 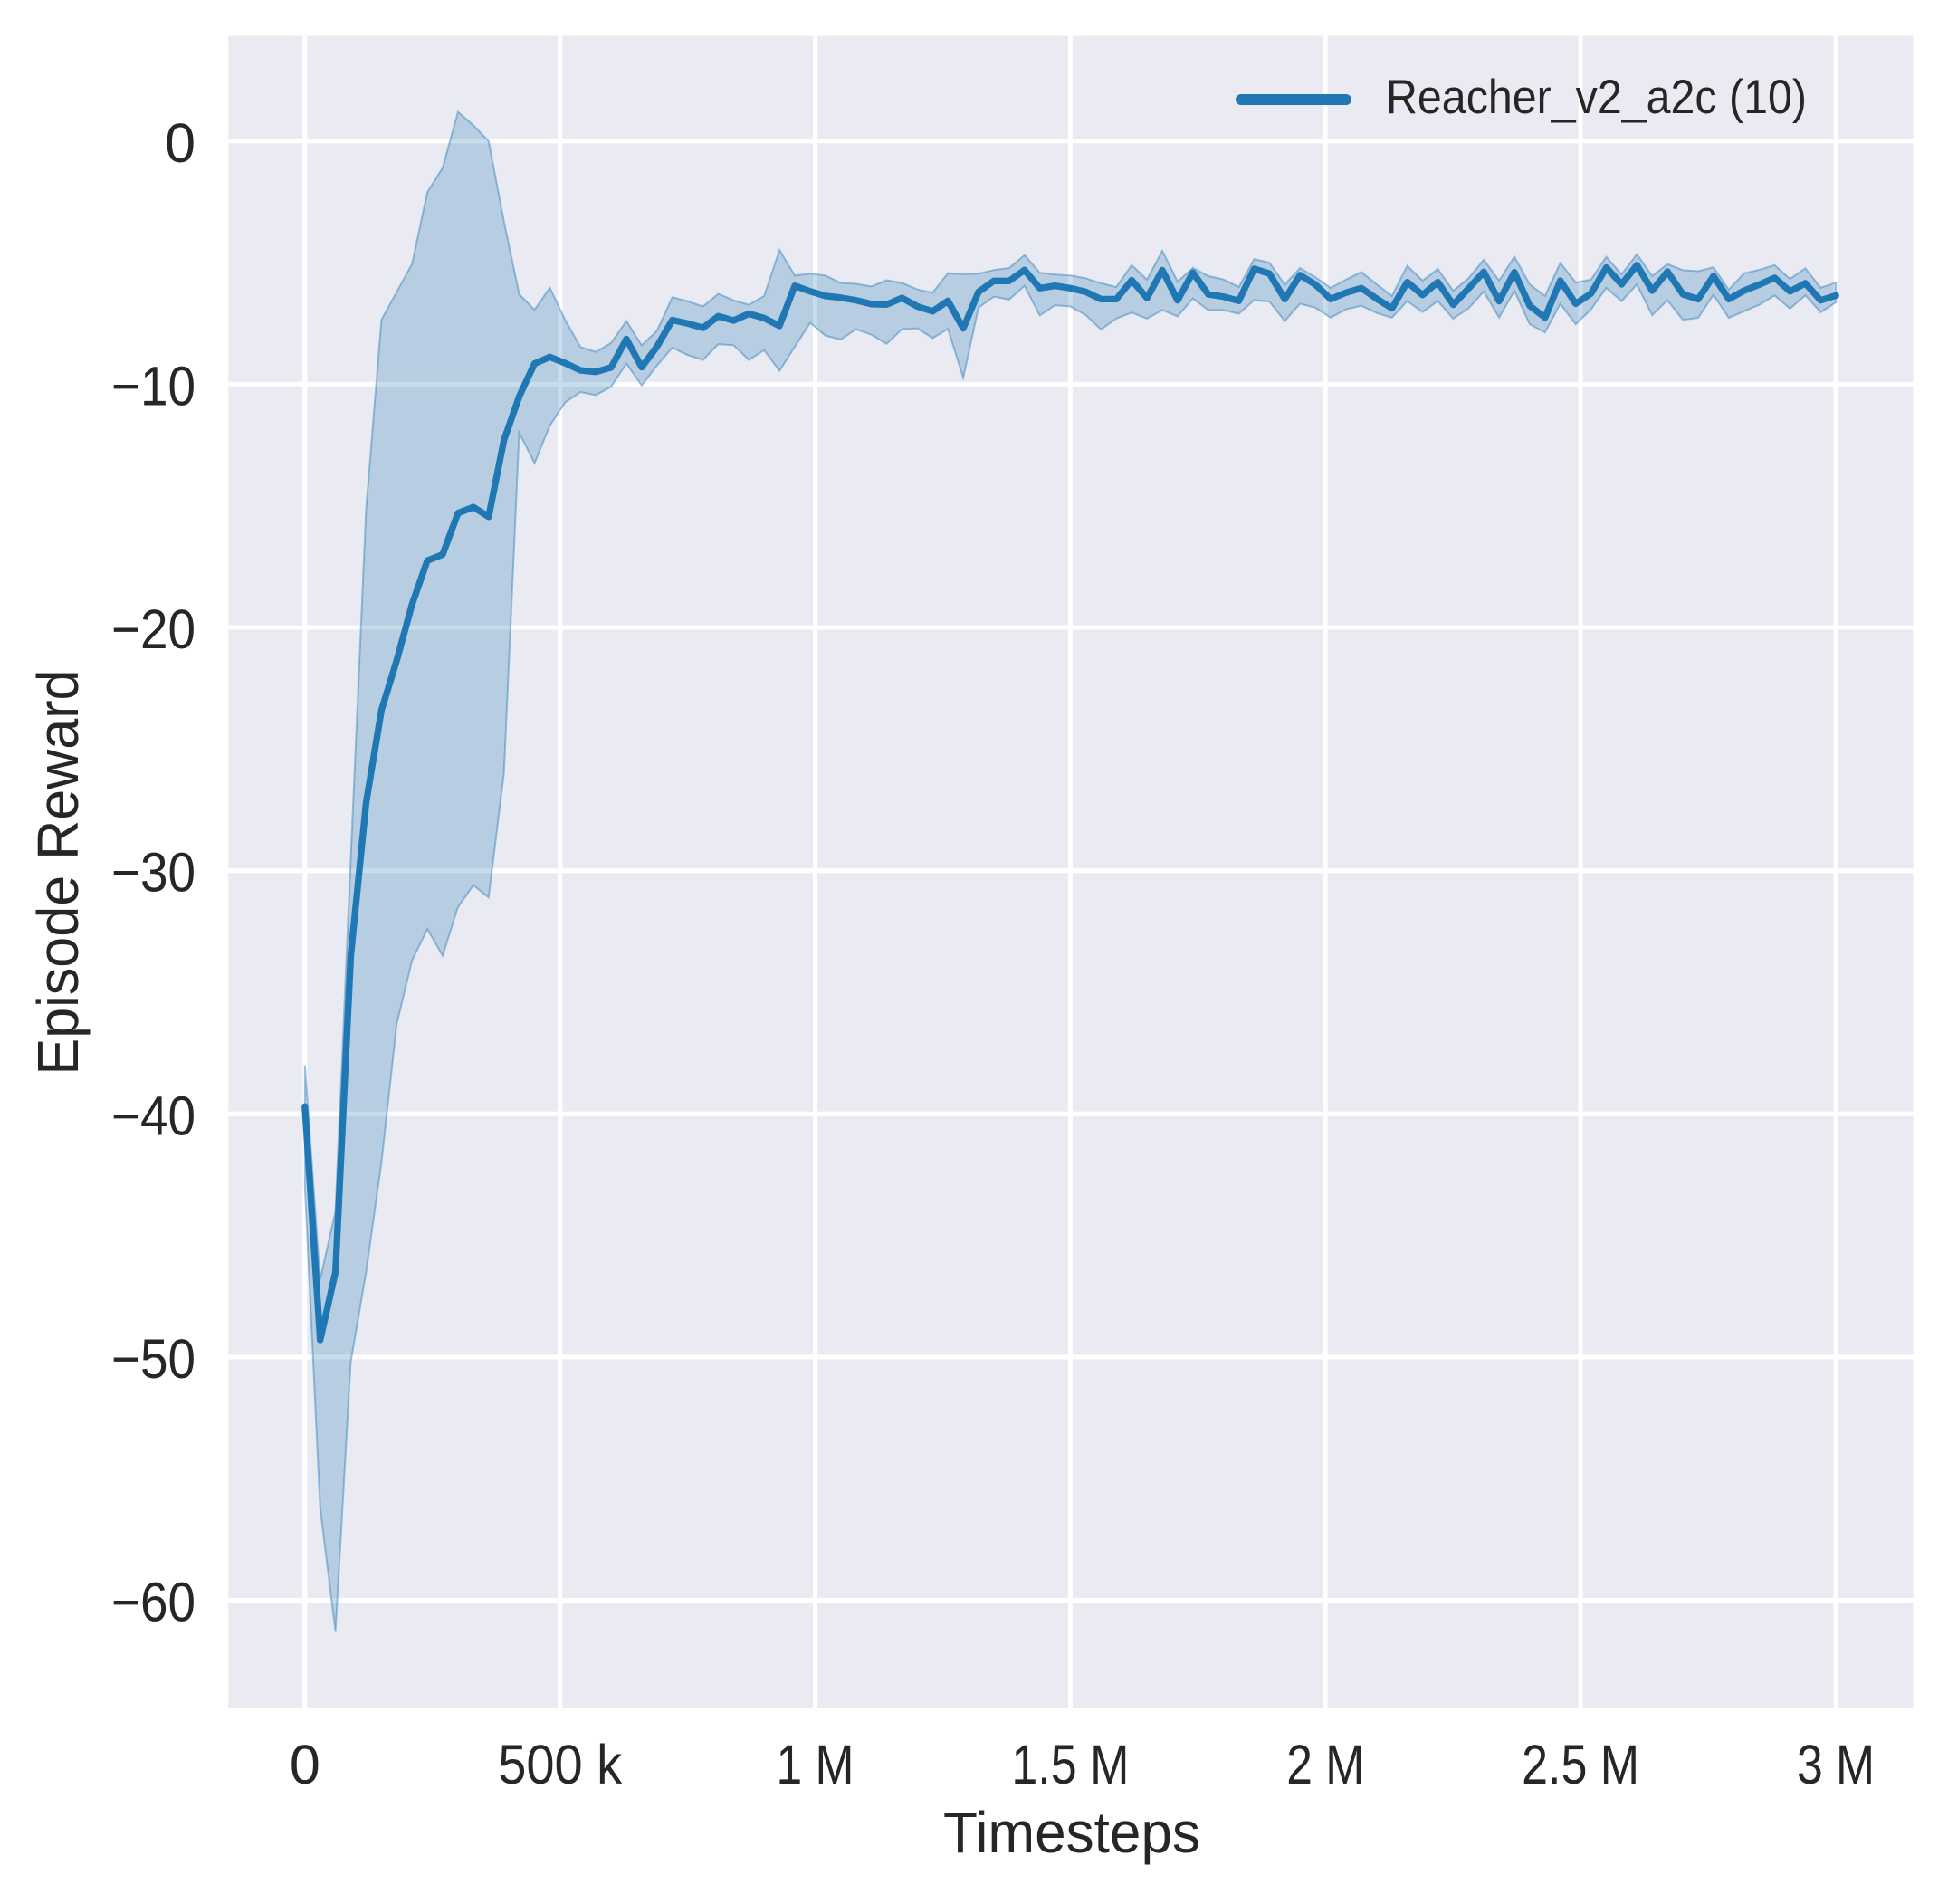 I want to click on svg-text: Episode Reward, so click(x=58, y=873).